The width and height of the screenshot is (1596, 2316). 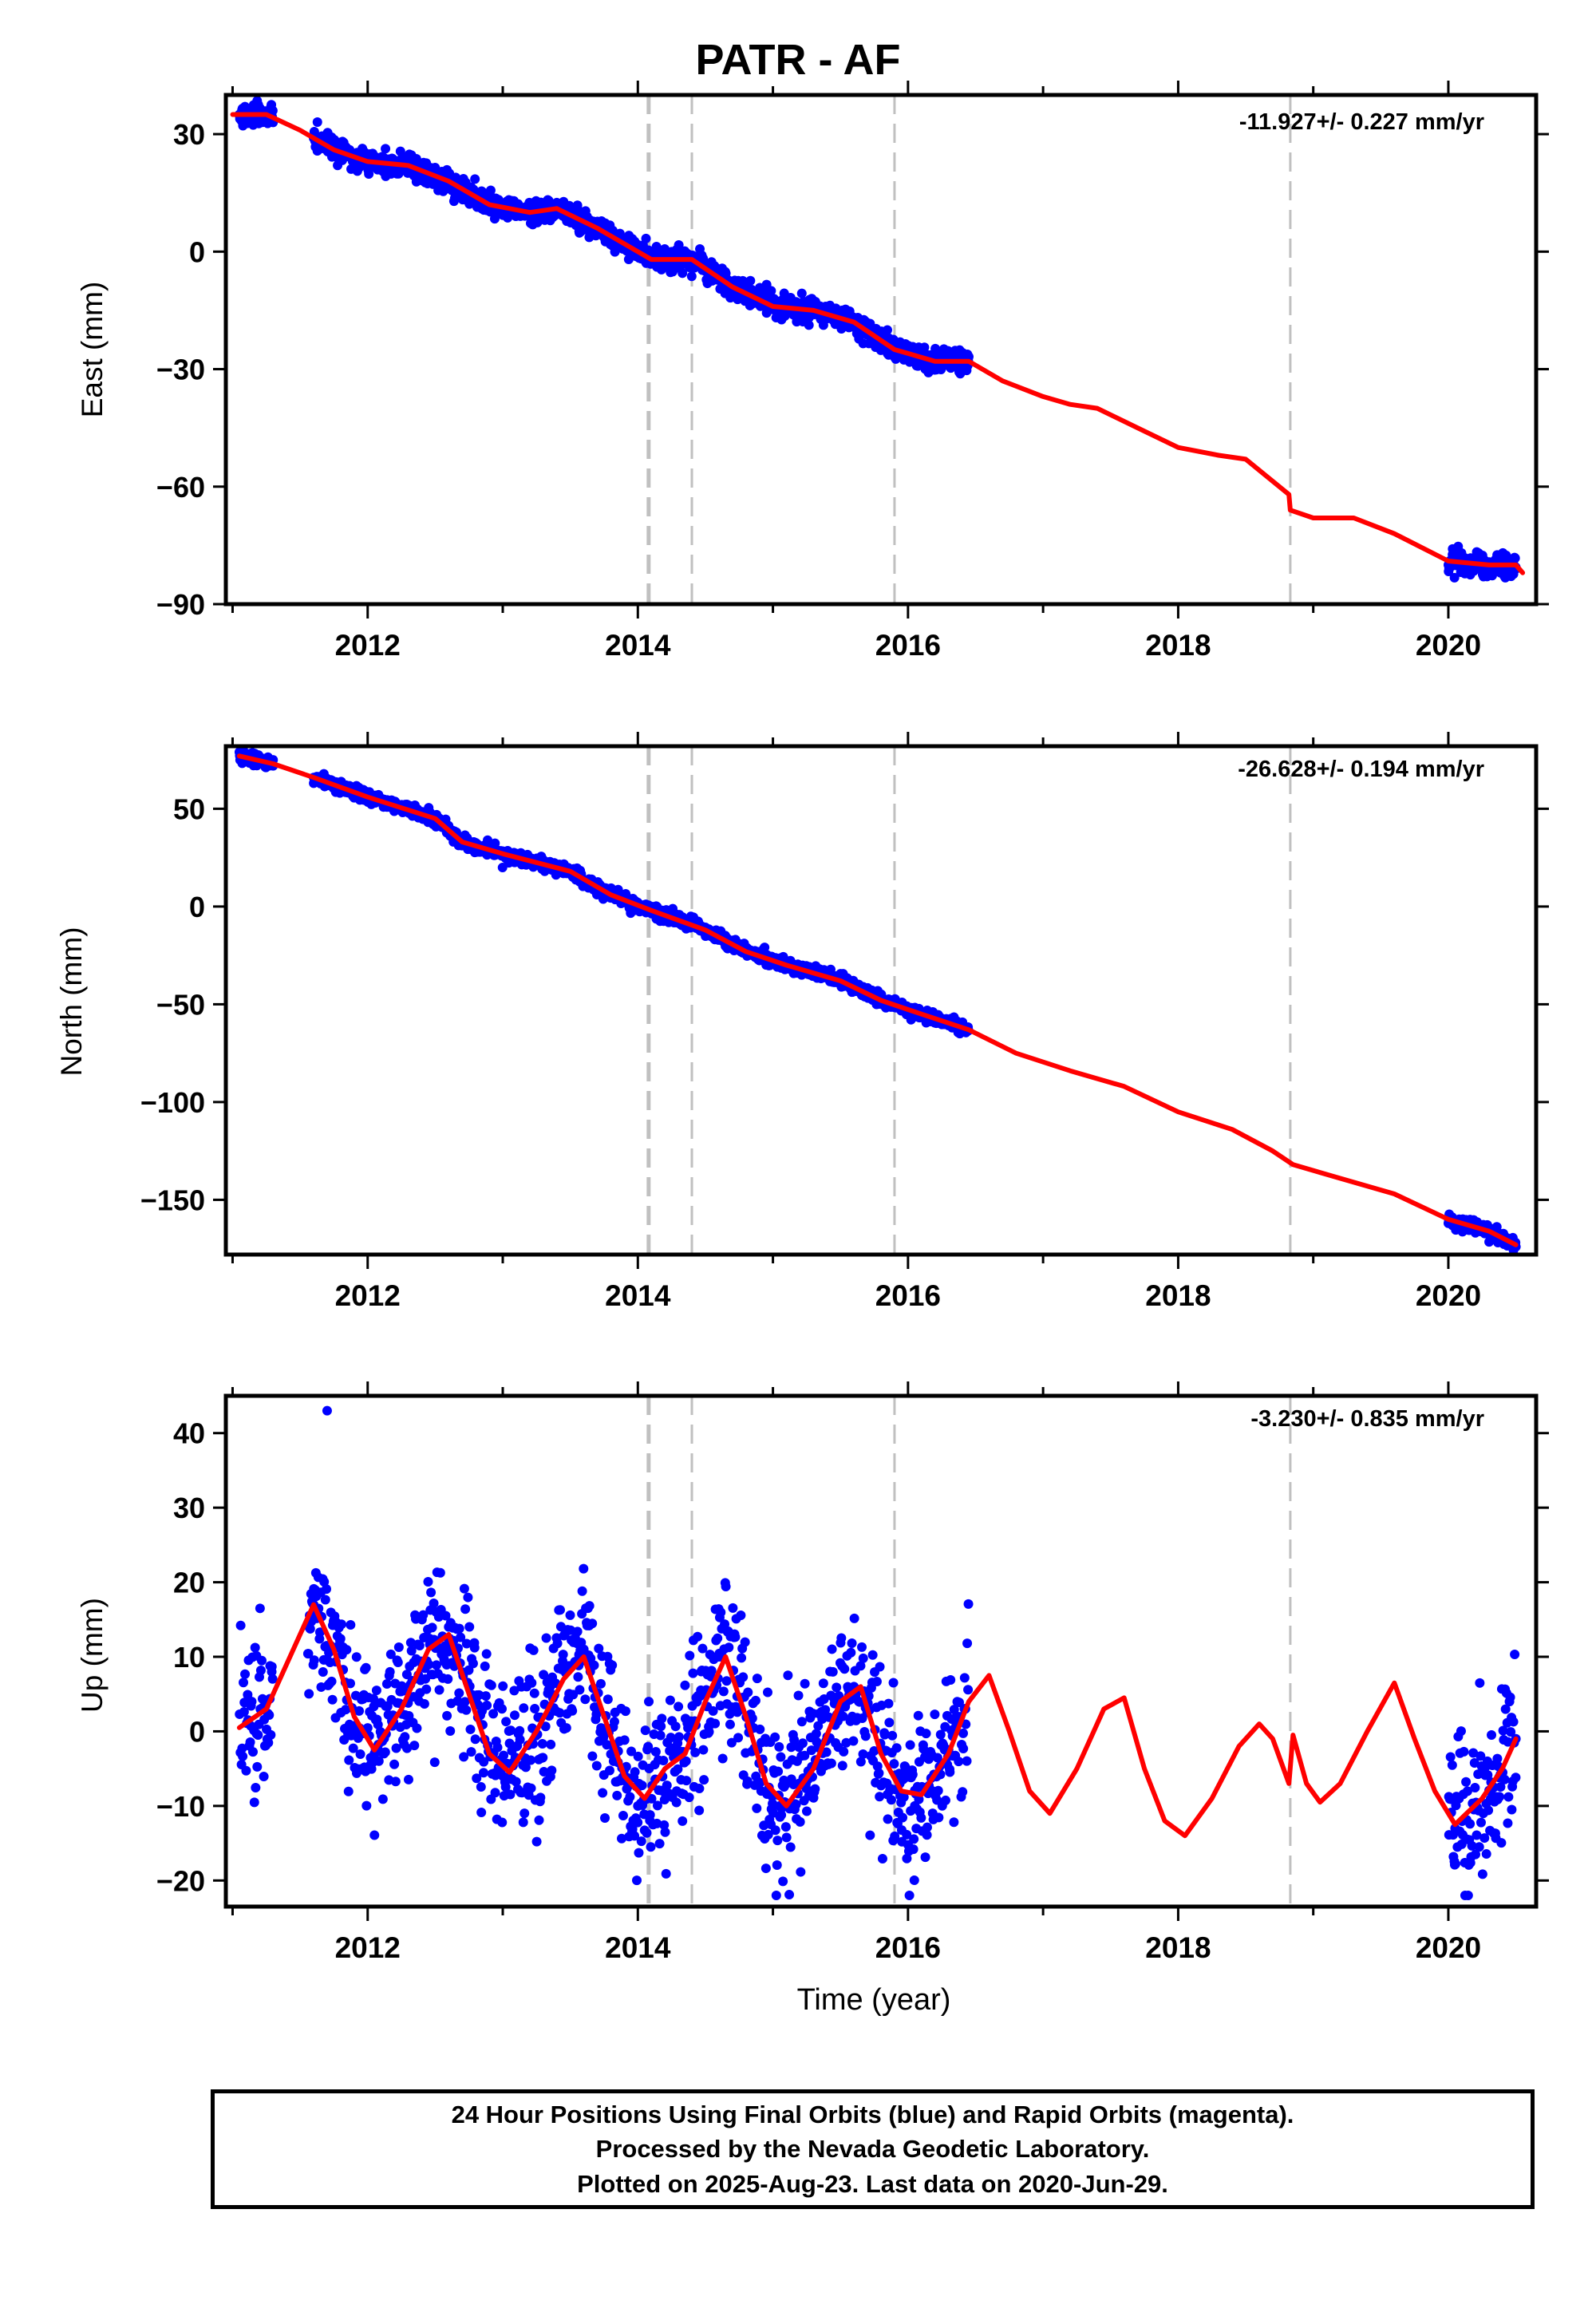 What do you see at coordinates (180, 1880) in the screenshot?
I see `y-tick-label: −20` at bounding box center [180, 1880].